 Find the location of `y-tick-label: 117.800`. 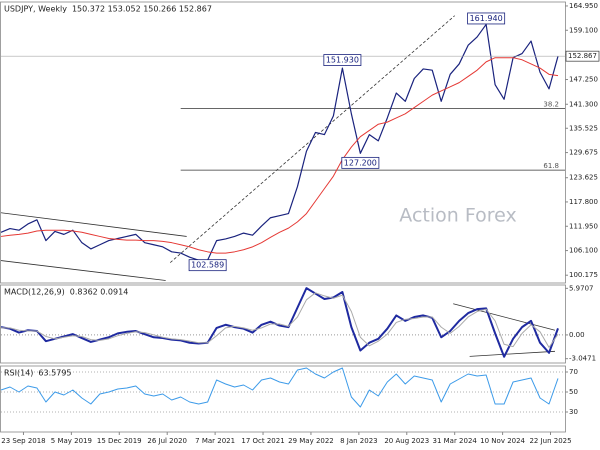

y-tick-label: 117.800 is located at coordinates (583, 202).